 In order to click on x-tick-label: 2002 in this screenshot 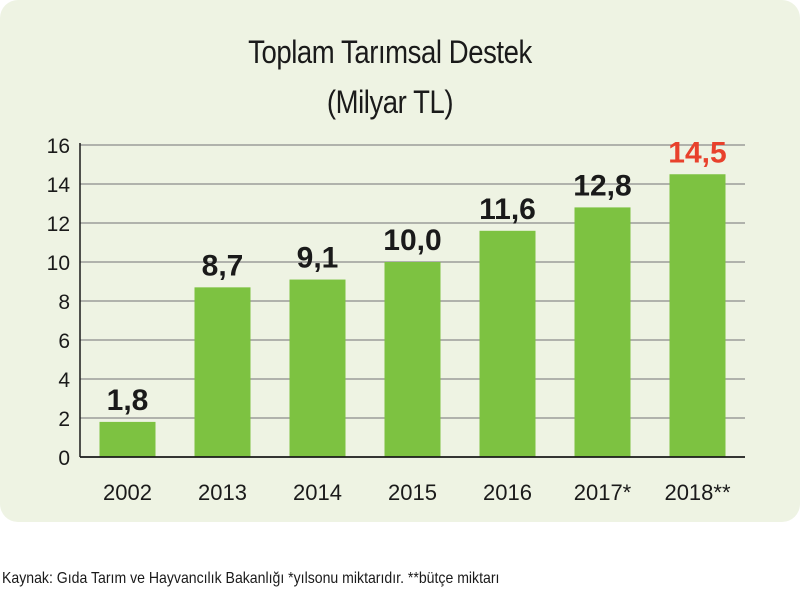, I will do `click(127, 492)`.